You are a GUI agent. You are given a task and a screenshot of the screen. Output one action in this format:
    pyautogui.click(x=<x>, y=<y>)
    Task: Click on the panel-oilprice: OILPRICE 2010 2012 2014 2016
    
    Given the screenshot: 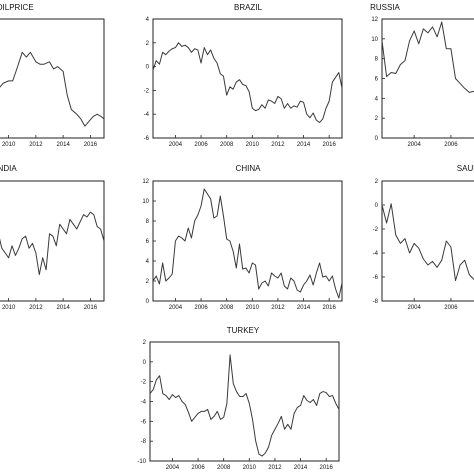 What is the action you would take?
    pyautogui.click(x=52, y=75)
    